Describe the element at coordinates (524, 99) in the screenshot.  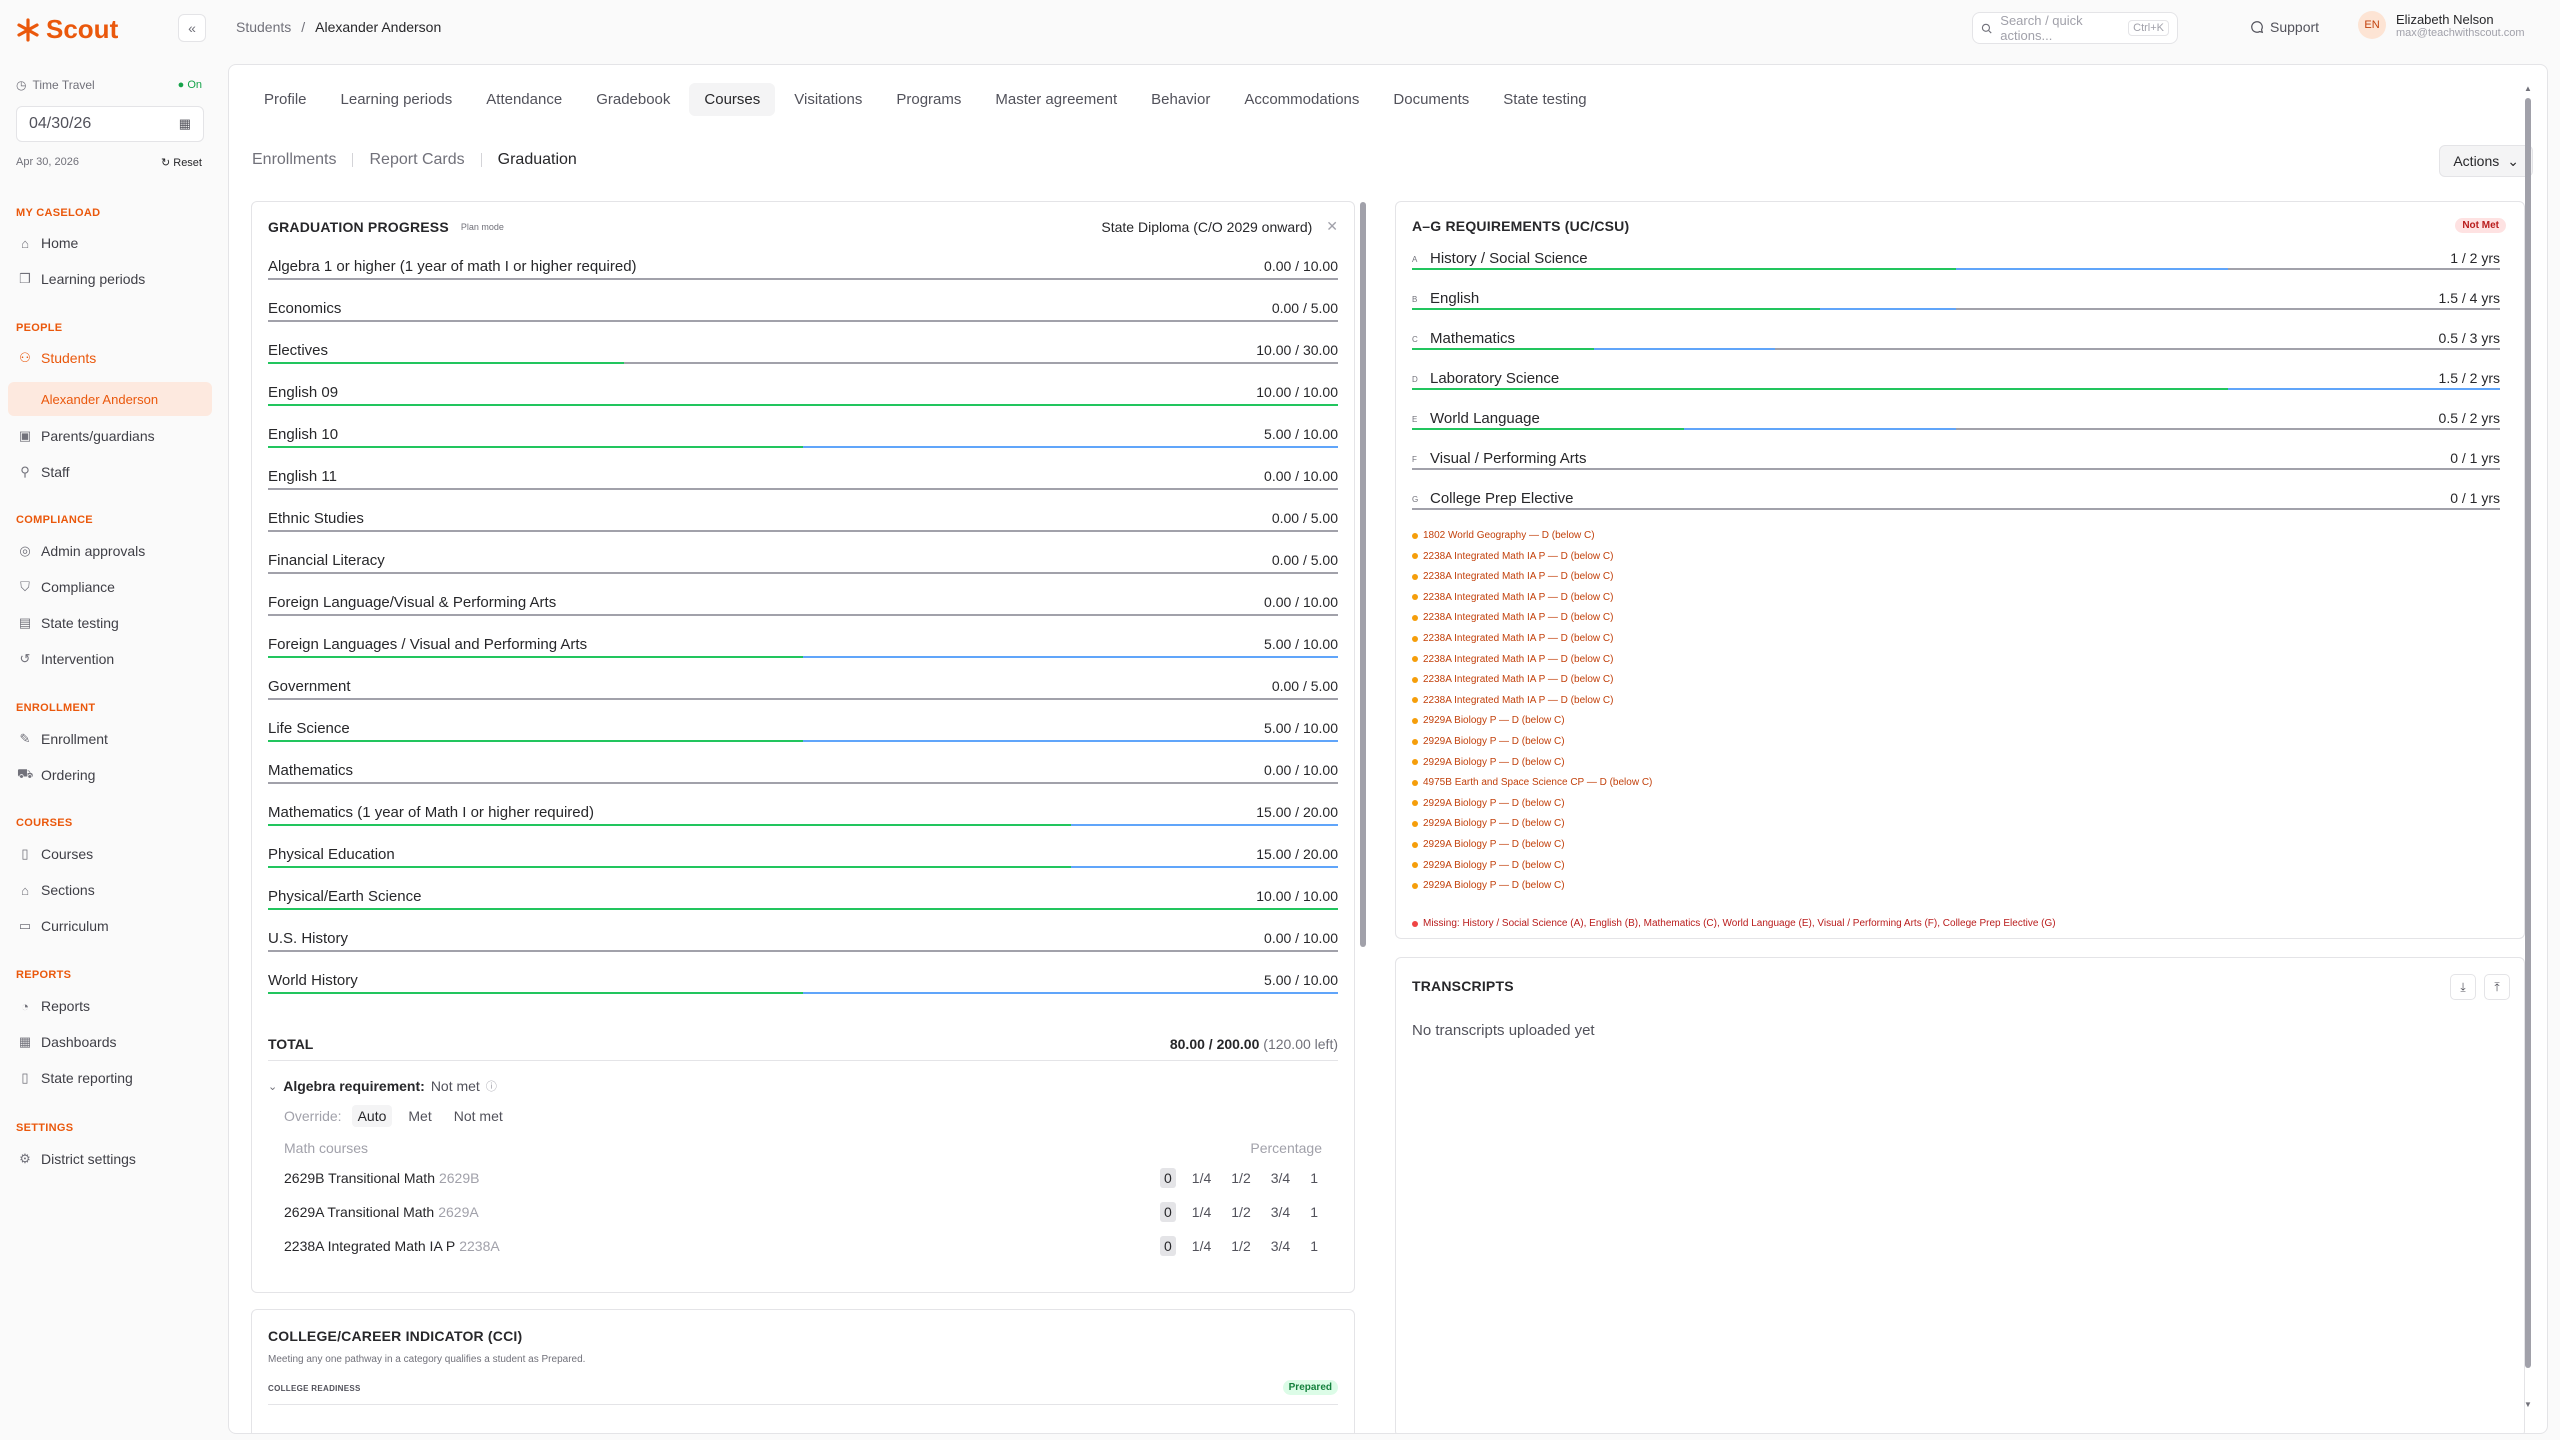
I see `tab-attendance: Attendance` at that location.